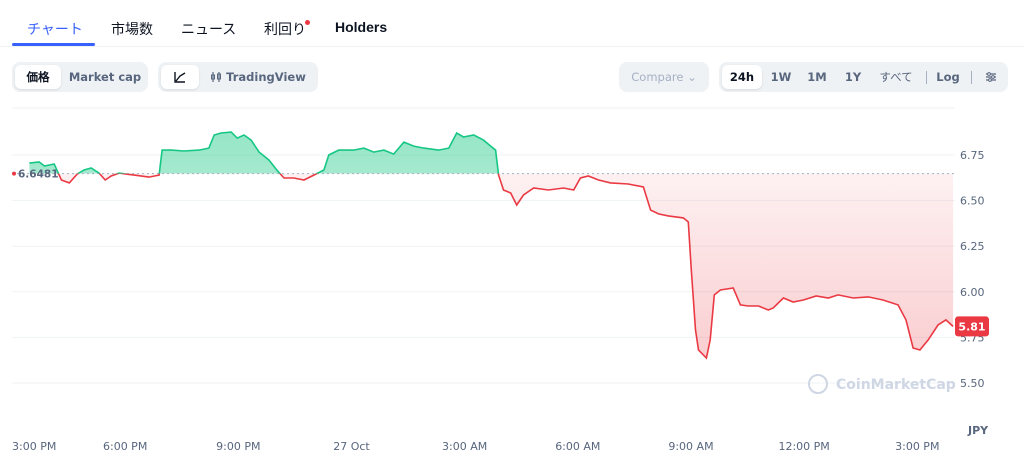 This screenshot has height=467, width=1024. Describe the element at coordinates (307, 22) in the screenshot. I see `notification-dot` at that location.